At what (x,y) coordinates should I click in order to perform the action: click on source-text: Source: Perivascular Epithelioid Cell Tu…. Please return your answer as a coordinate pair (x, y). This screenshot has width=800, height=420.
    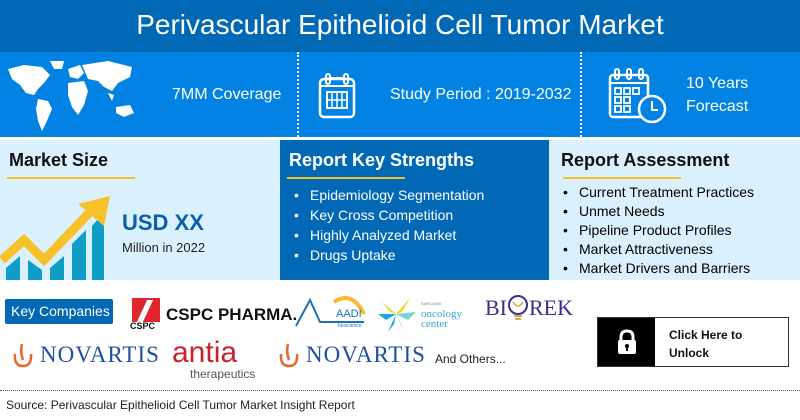
    Looking at the image, I should click on (180, 405).